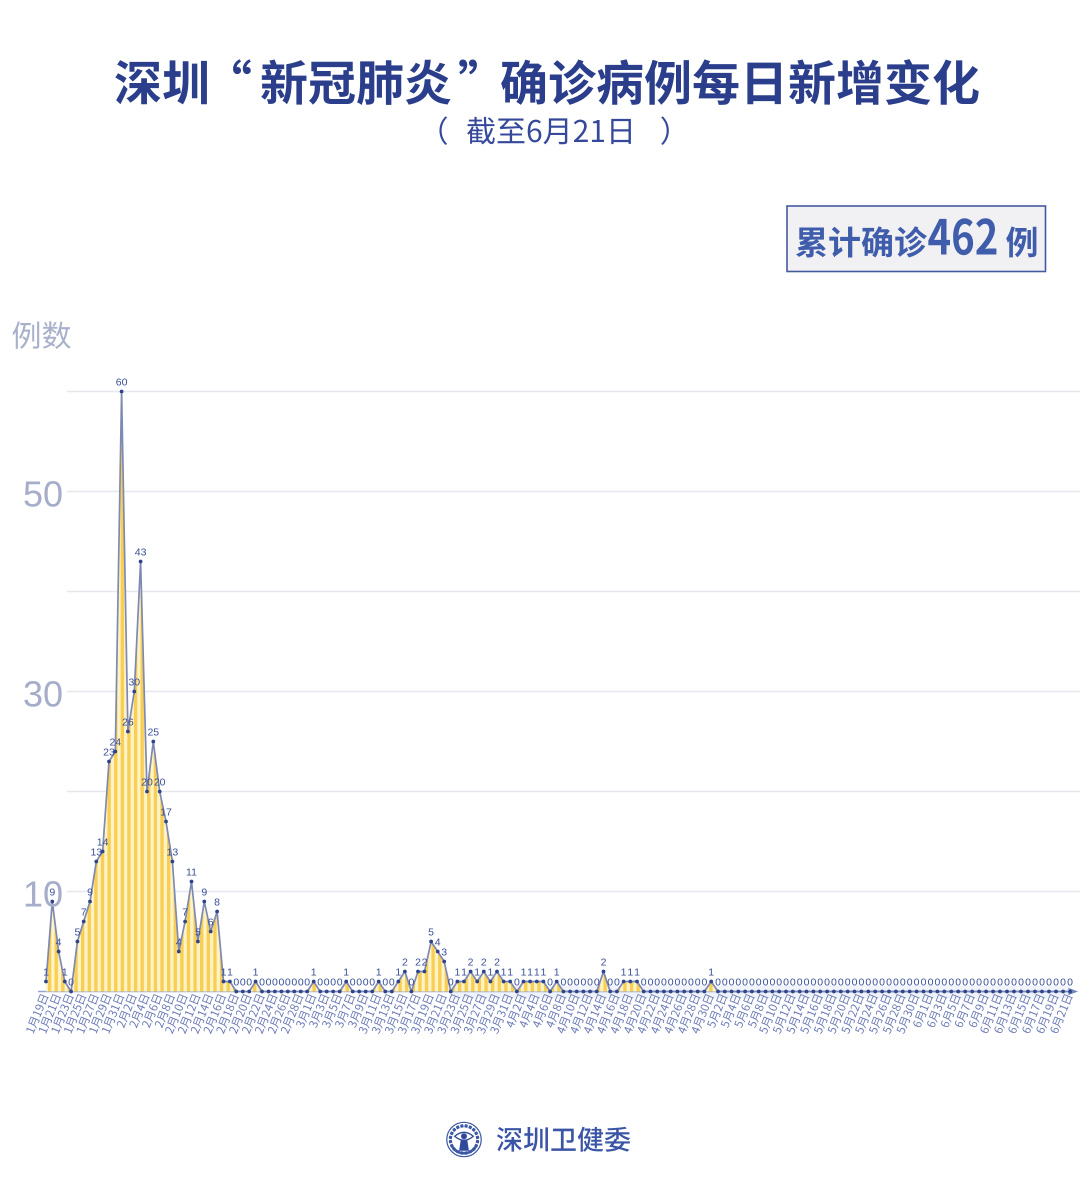  Describe the element at coordinates (128, 723) in the screenshot. I see `svg-text: 26` at that location.